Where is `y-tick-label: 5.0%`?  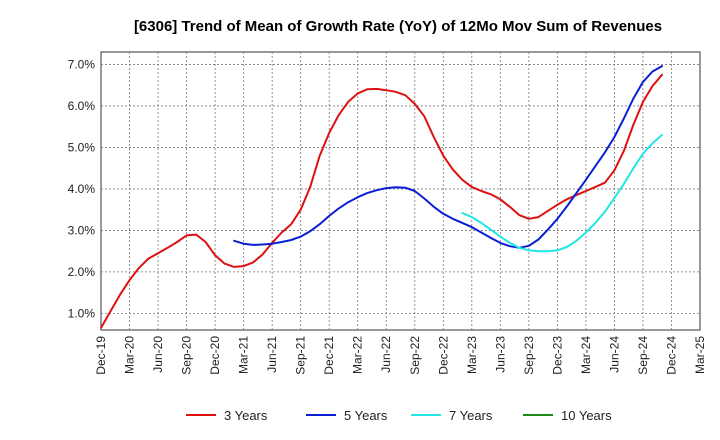
y-tick-label: 5.0% is located at coordinates (82, 147).